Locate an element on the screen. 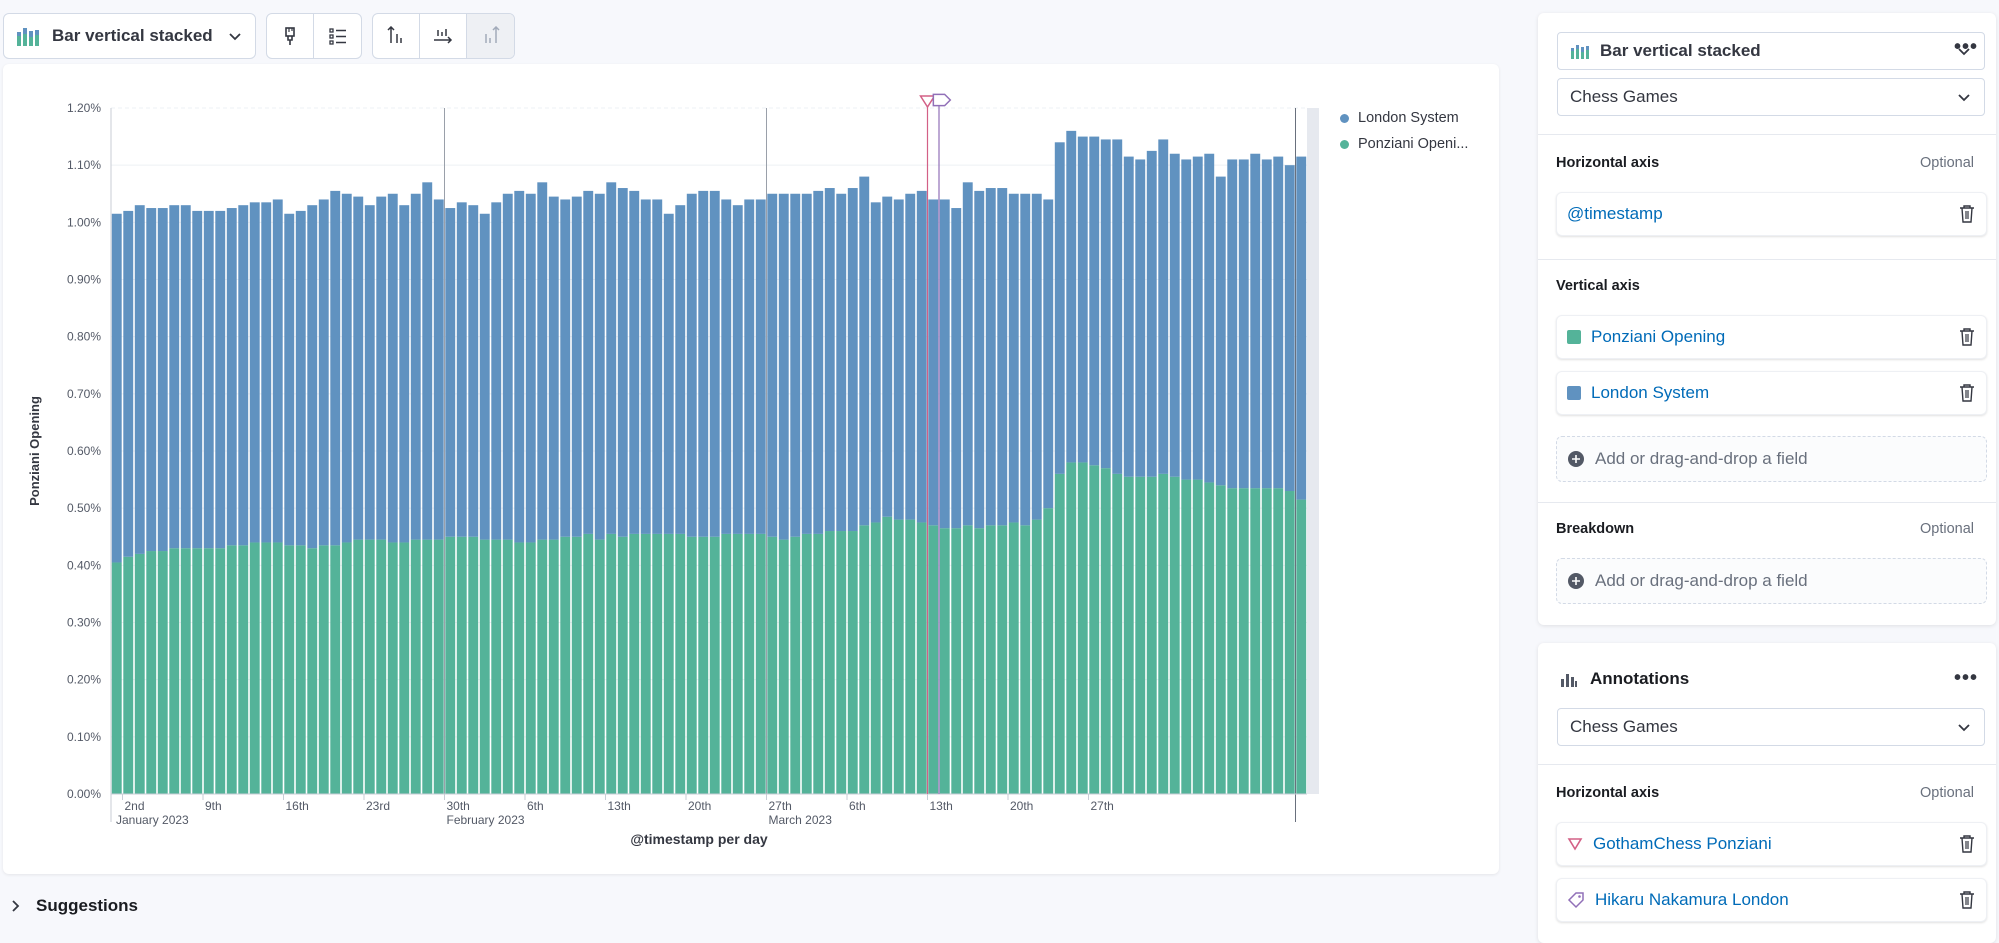 This screenshot has width=1999, height=943. vertical-field-ponziani: Ponziani Opening is located at coordinates (1771, 337).